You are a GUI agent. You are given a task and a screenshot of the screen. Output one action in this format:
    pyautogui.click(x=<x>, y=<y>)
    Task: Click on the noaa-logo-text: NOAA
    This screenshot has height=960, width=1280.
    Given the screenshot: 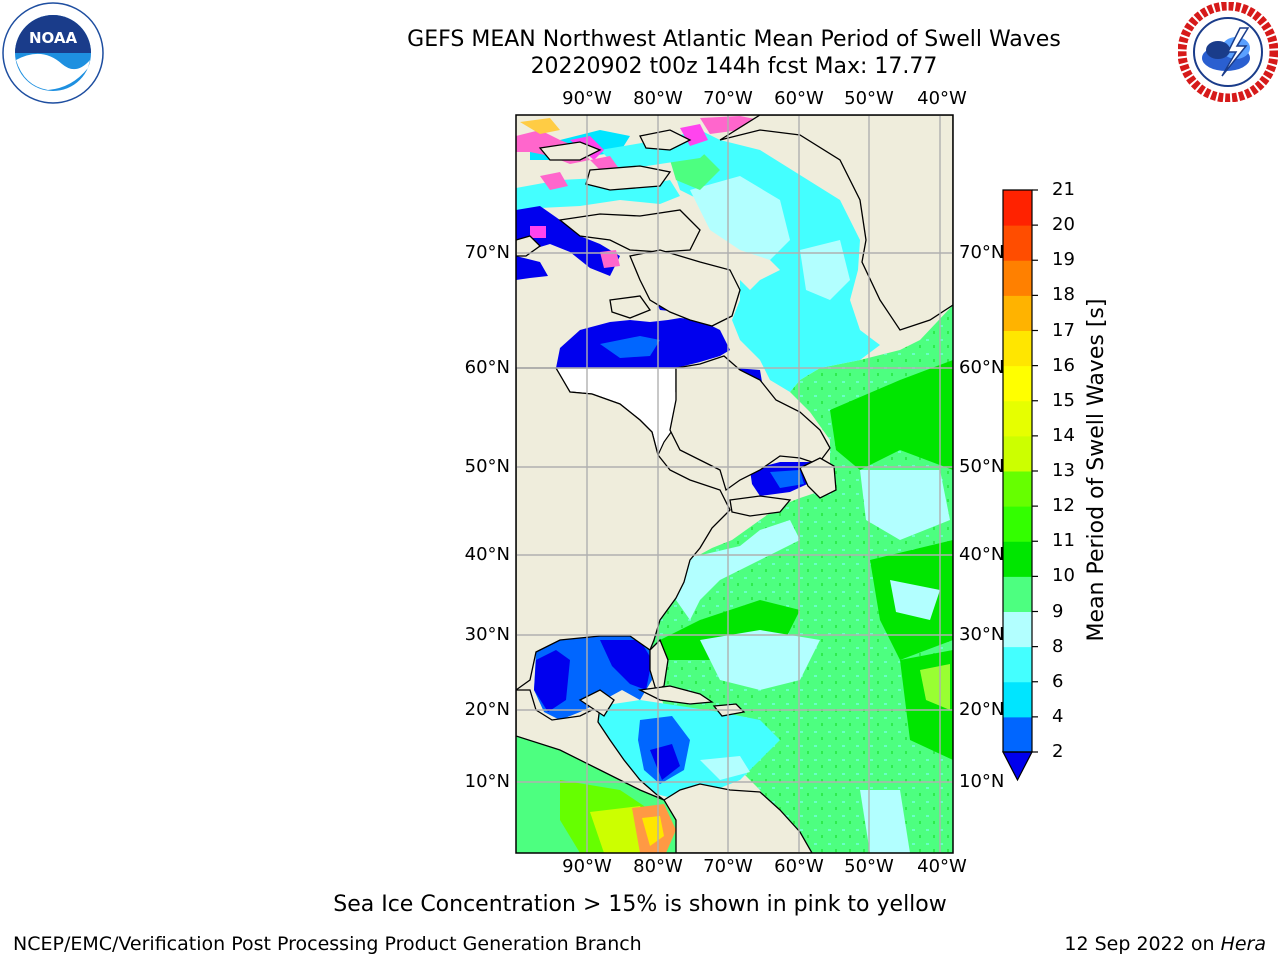 What is the action you would take?
    pyautogui.click(x=53, y=38)
    